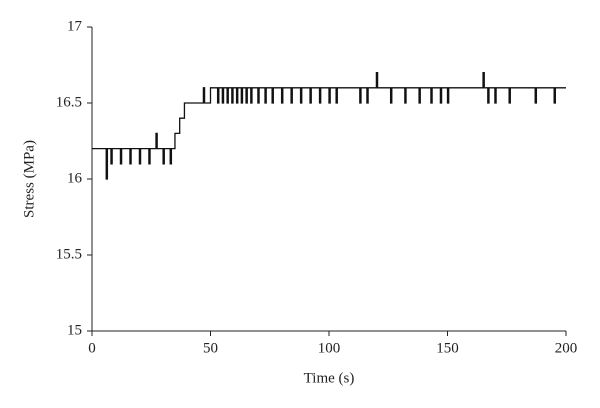  I want to click on x-tick-label: 0, so click(92, 348).